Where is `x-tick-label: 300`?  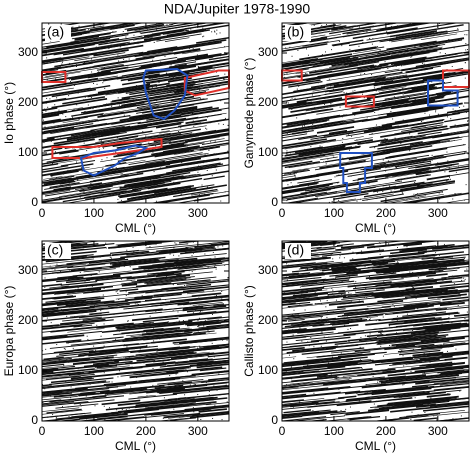 x-tick-label: 300 is located at coordinates (198, 213).